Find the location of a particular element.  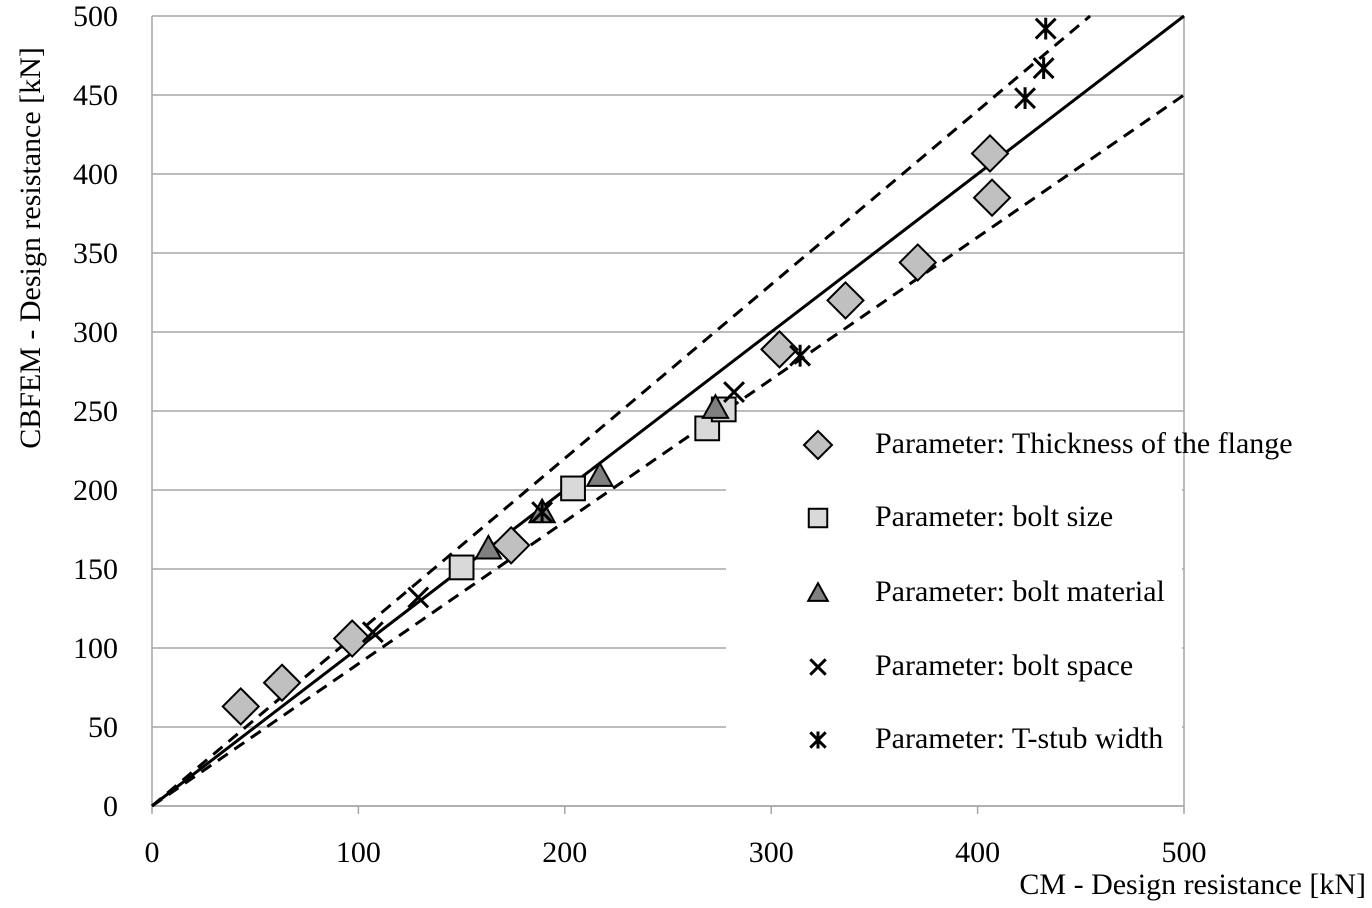

y-tick-label: 150 is located at coordinates (95, 569).